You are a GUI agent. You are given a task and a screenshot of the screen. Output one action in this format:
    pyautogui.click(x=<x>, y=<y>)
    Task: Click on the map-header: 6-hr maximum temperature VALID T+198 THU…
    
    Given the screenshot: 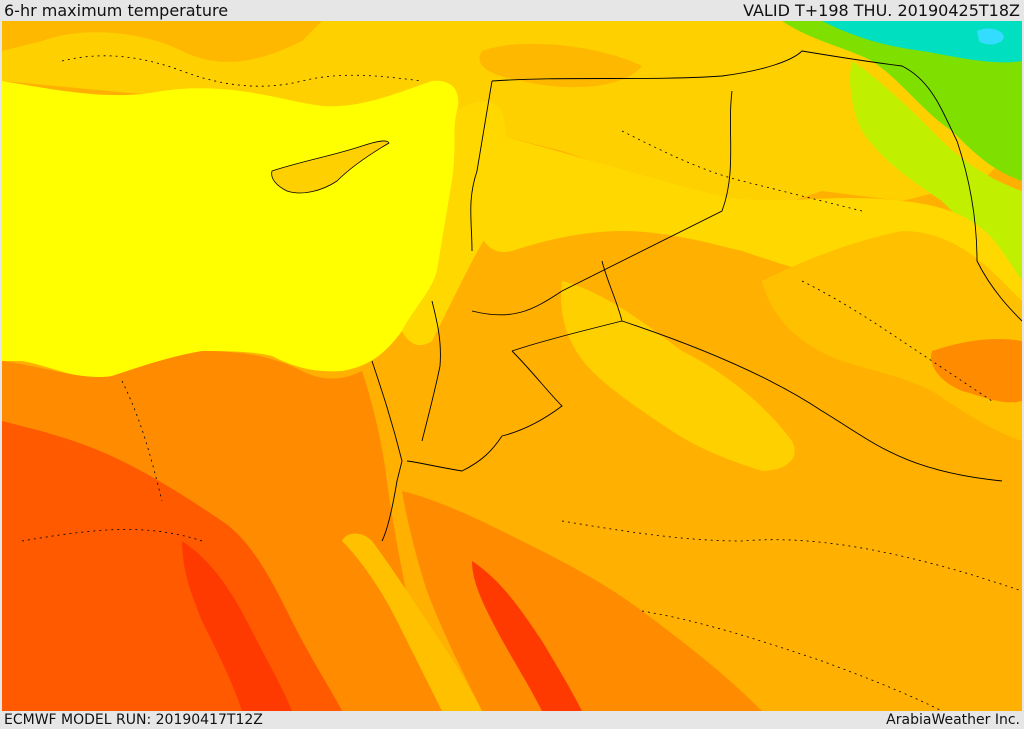 What is the action you would take?
    pyautogui.click(x=512, y=10)
    